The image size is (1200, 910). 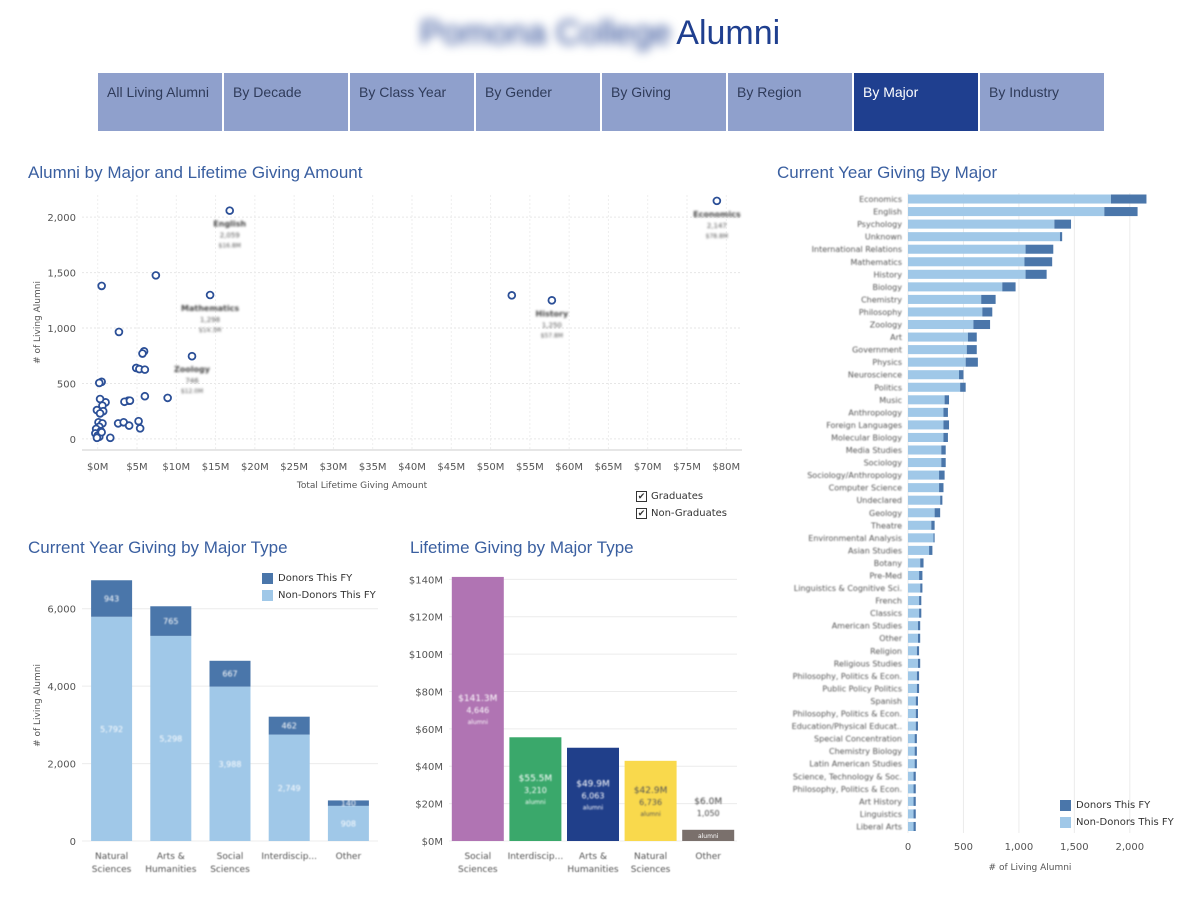 I want to click on annotation-amount: $78.8M, so click(x=717, y=236).